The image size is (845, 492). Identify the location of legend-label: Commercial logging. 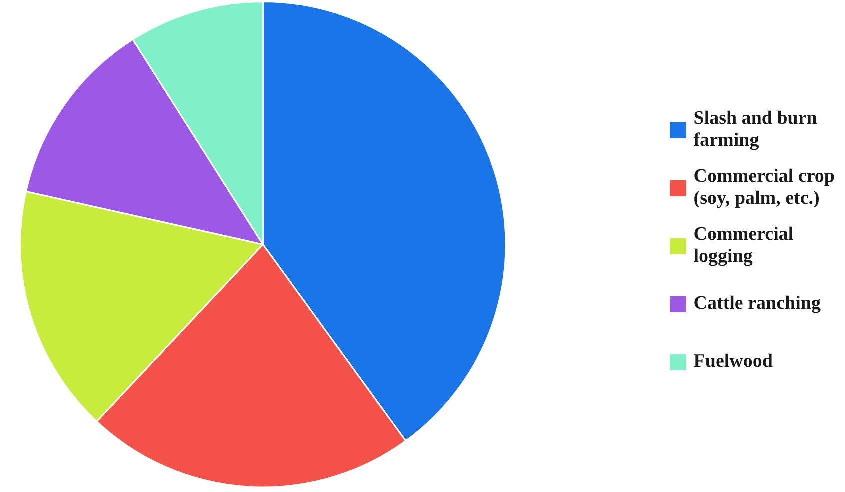
(744, 246).